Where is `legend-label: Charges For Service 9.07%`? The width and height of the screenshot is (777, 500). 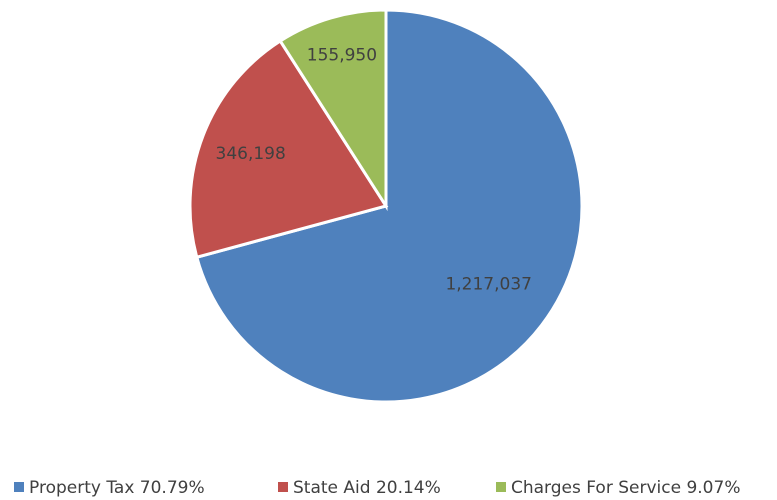 legend-label: Charges For Service 9.07% is located at coordinates (625, 488).